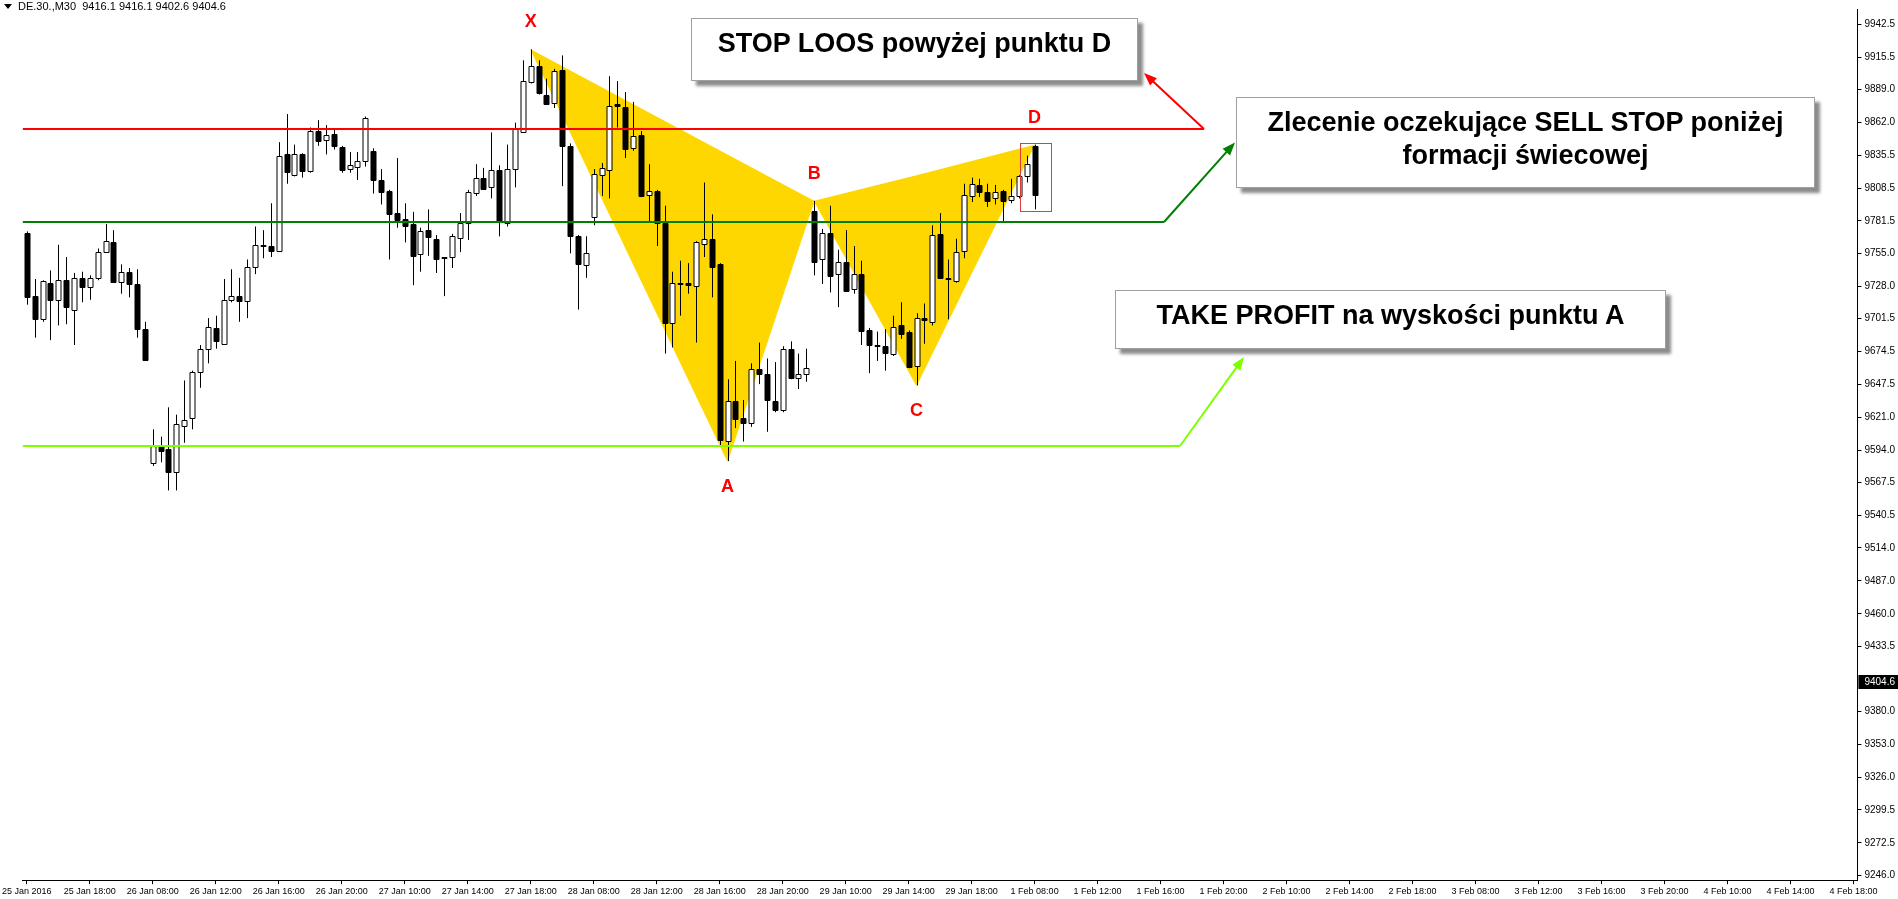 The width and height of the screenshot is (1898, 899). Describe the element at coordinates (530, 891) in the screenshot. I see `x-tick-label: 27 Jan 18:00` at that location.